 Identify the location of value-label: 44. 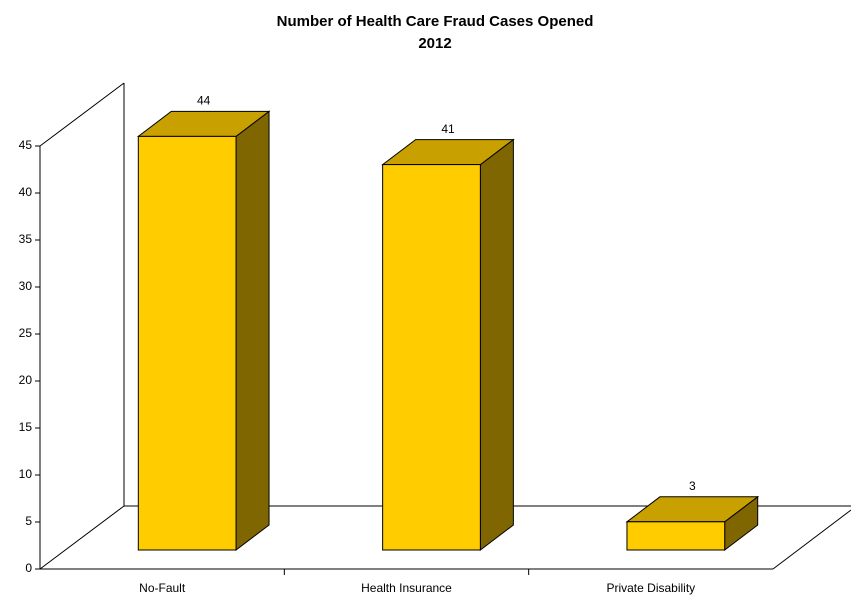
(204, 101).